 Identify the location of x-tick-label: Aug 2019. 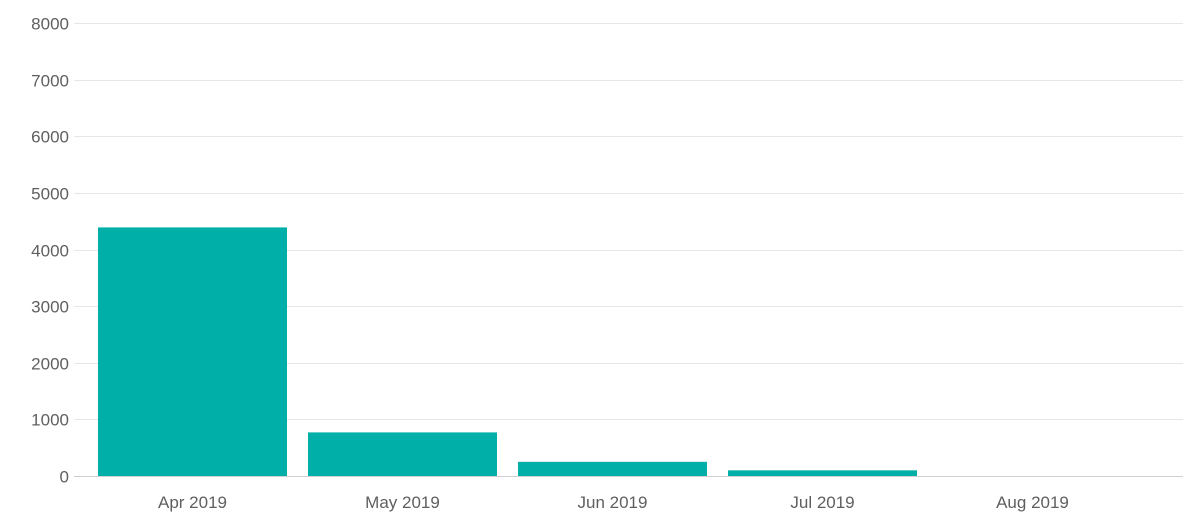
(1032, 502).